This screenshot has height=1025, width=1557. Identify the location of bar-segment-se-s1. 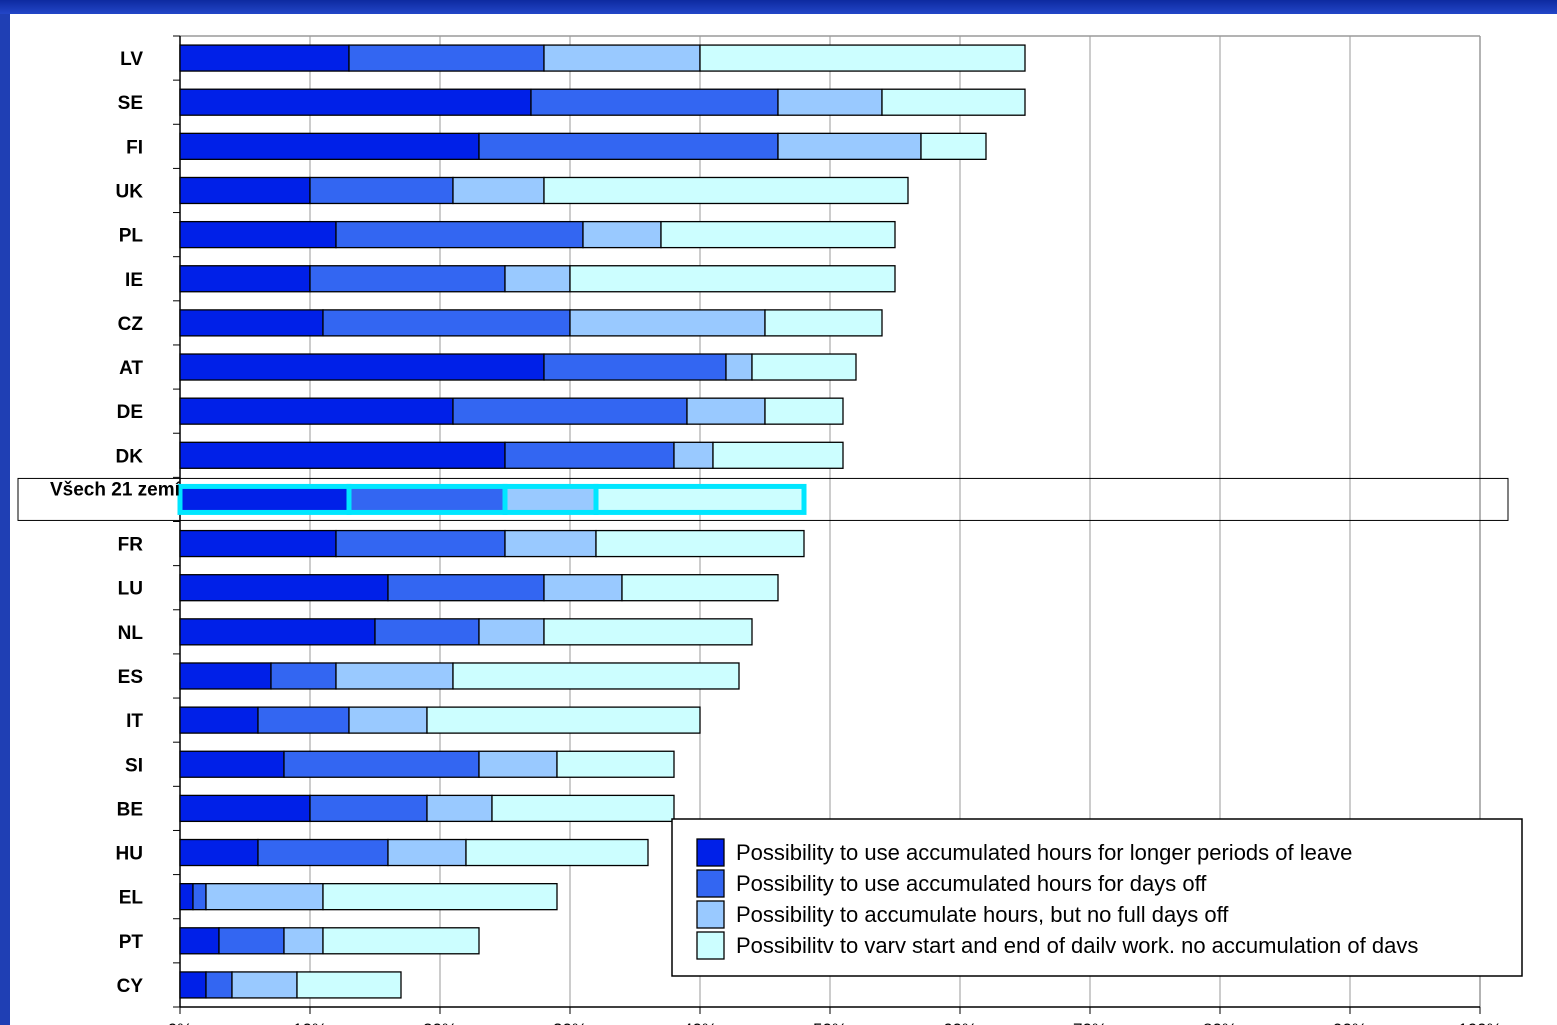
(355, 102).